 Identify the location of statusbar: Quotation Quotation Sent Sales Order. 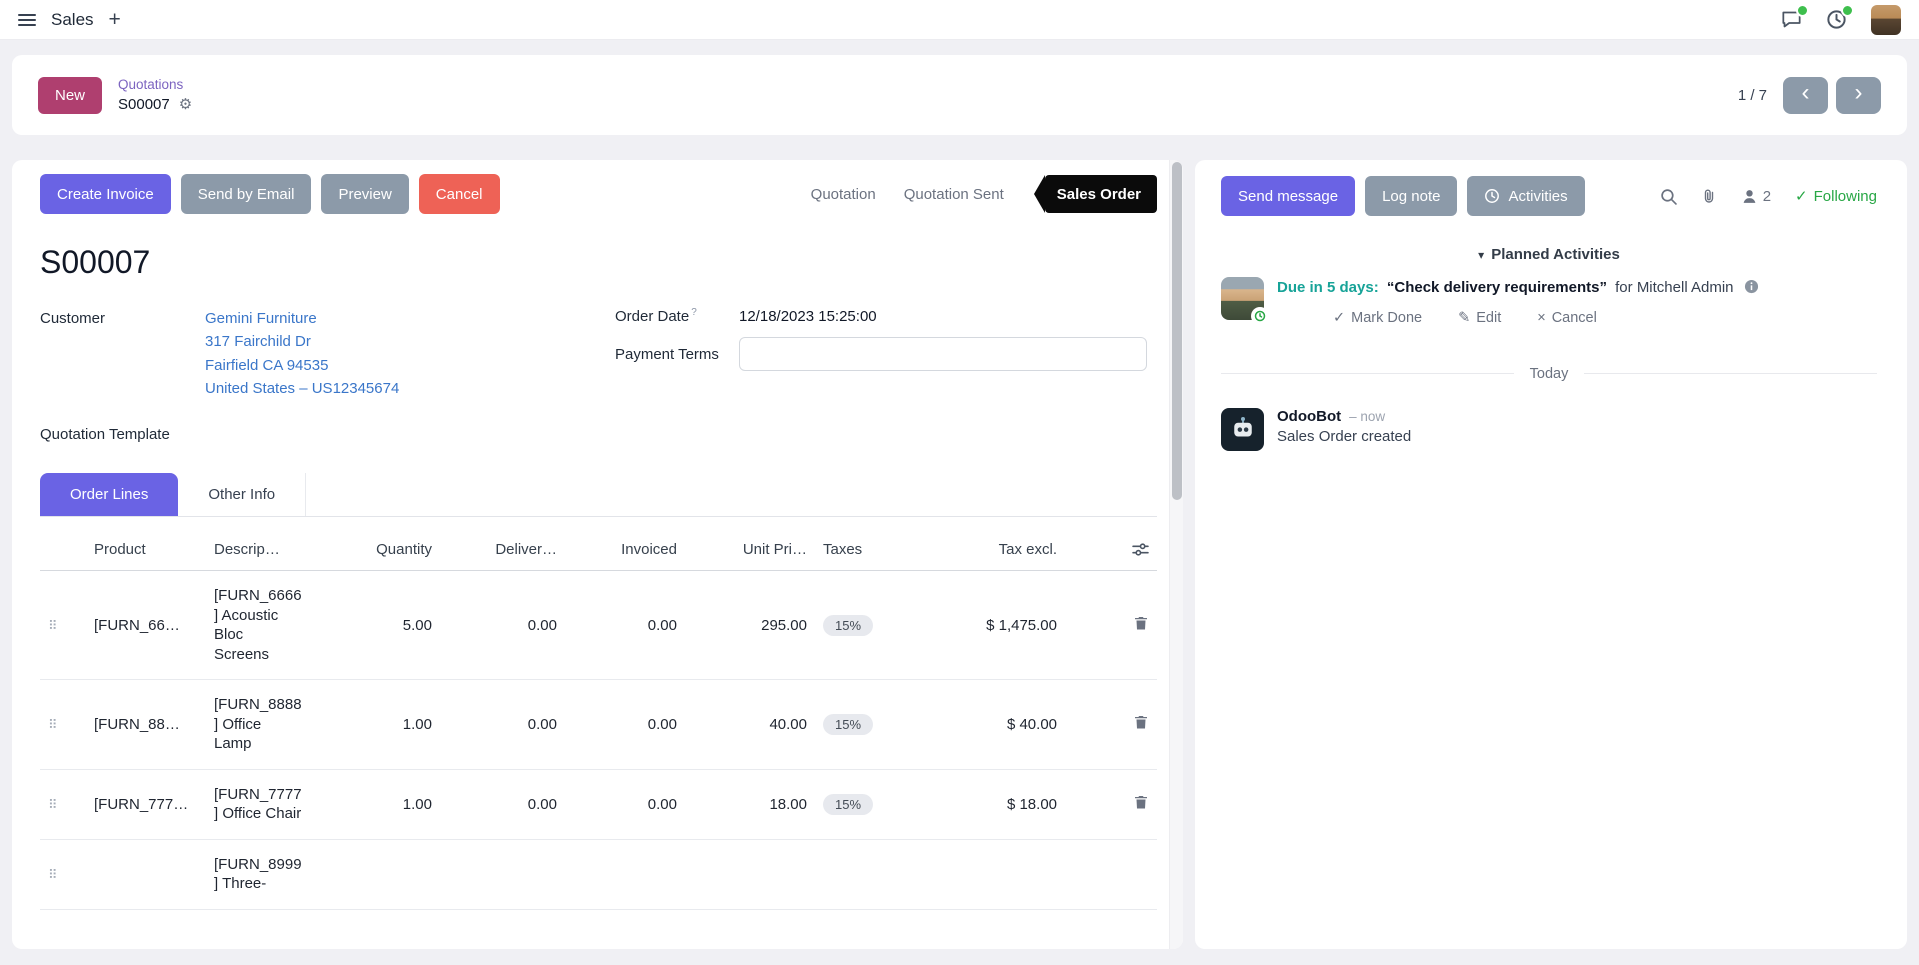
(984, 194).